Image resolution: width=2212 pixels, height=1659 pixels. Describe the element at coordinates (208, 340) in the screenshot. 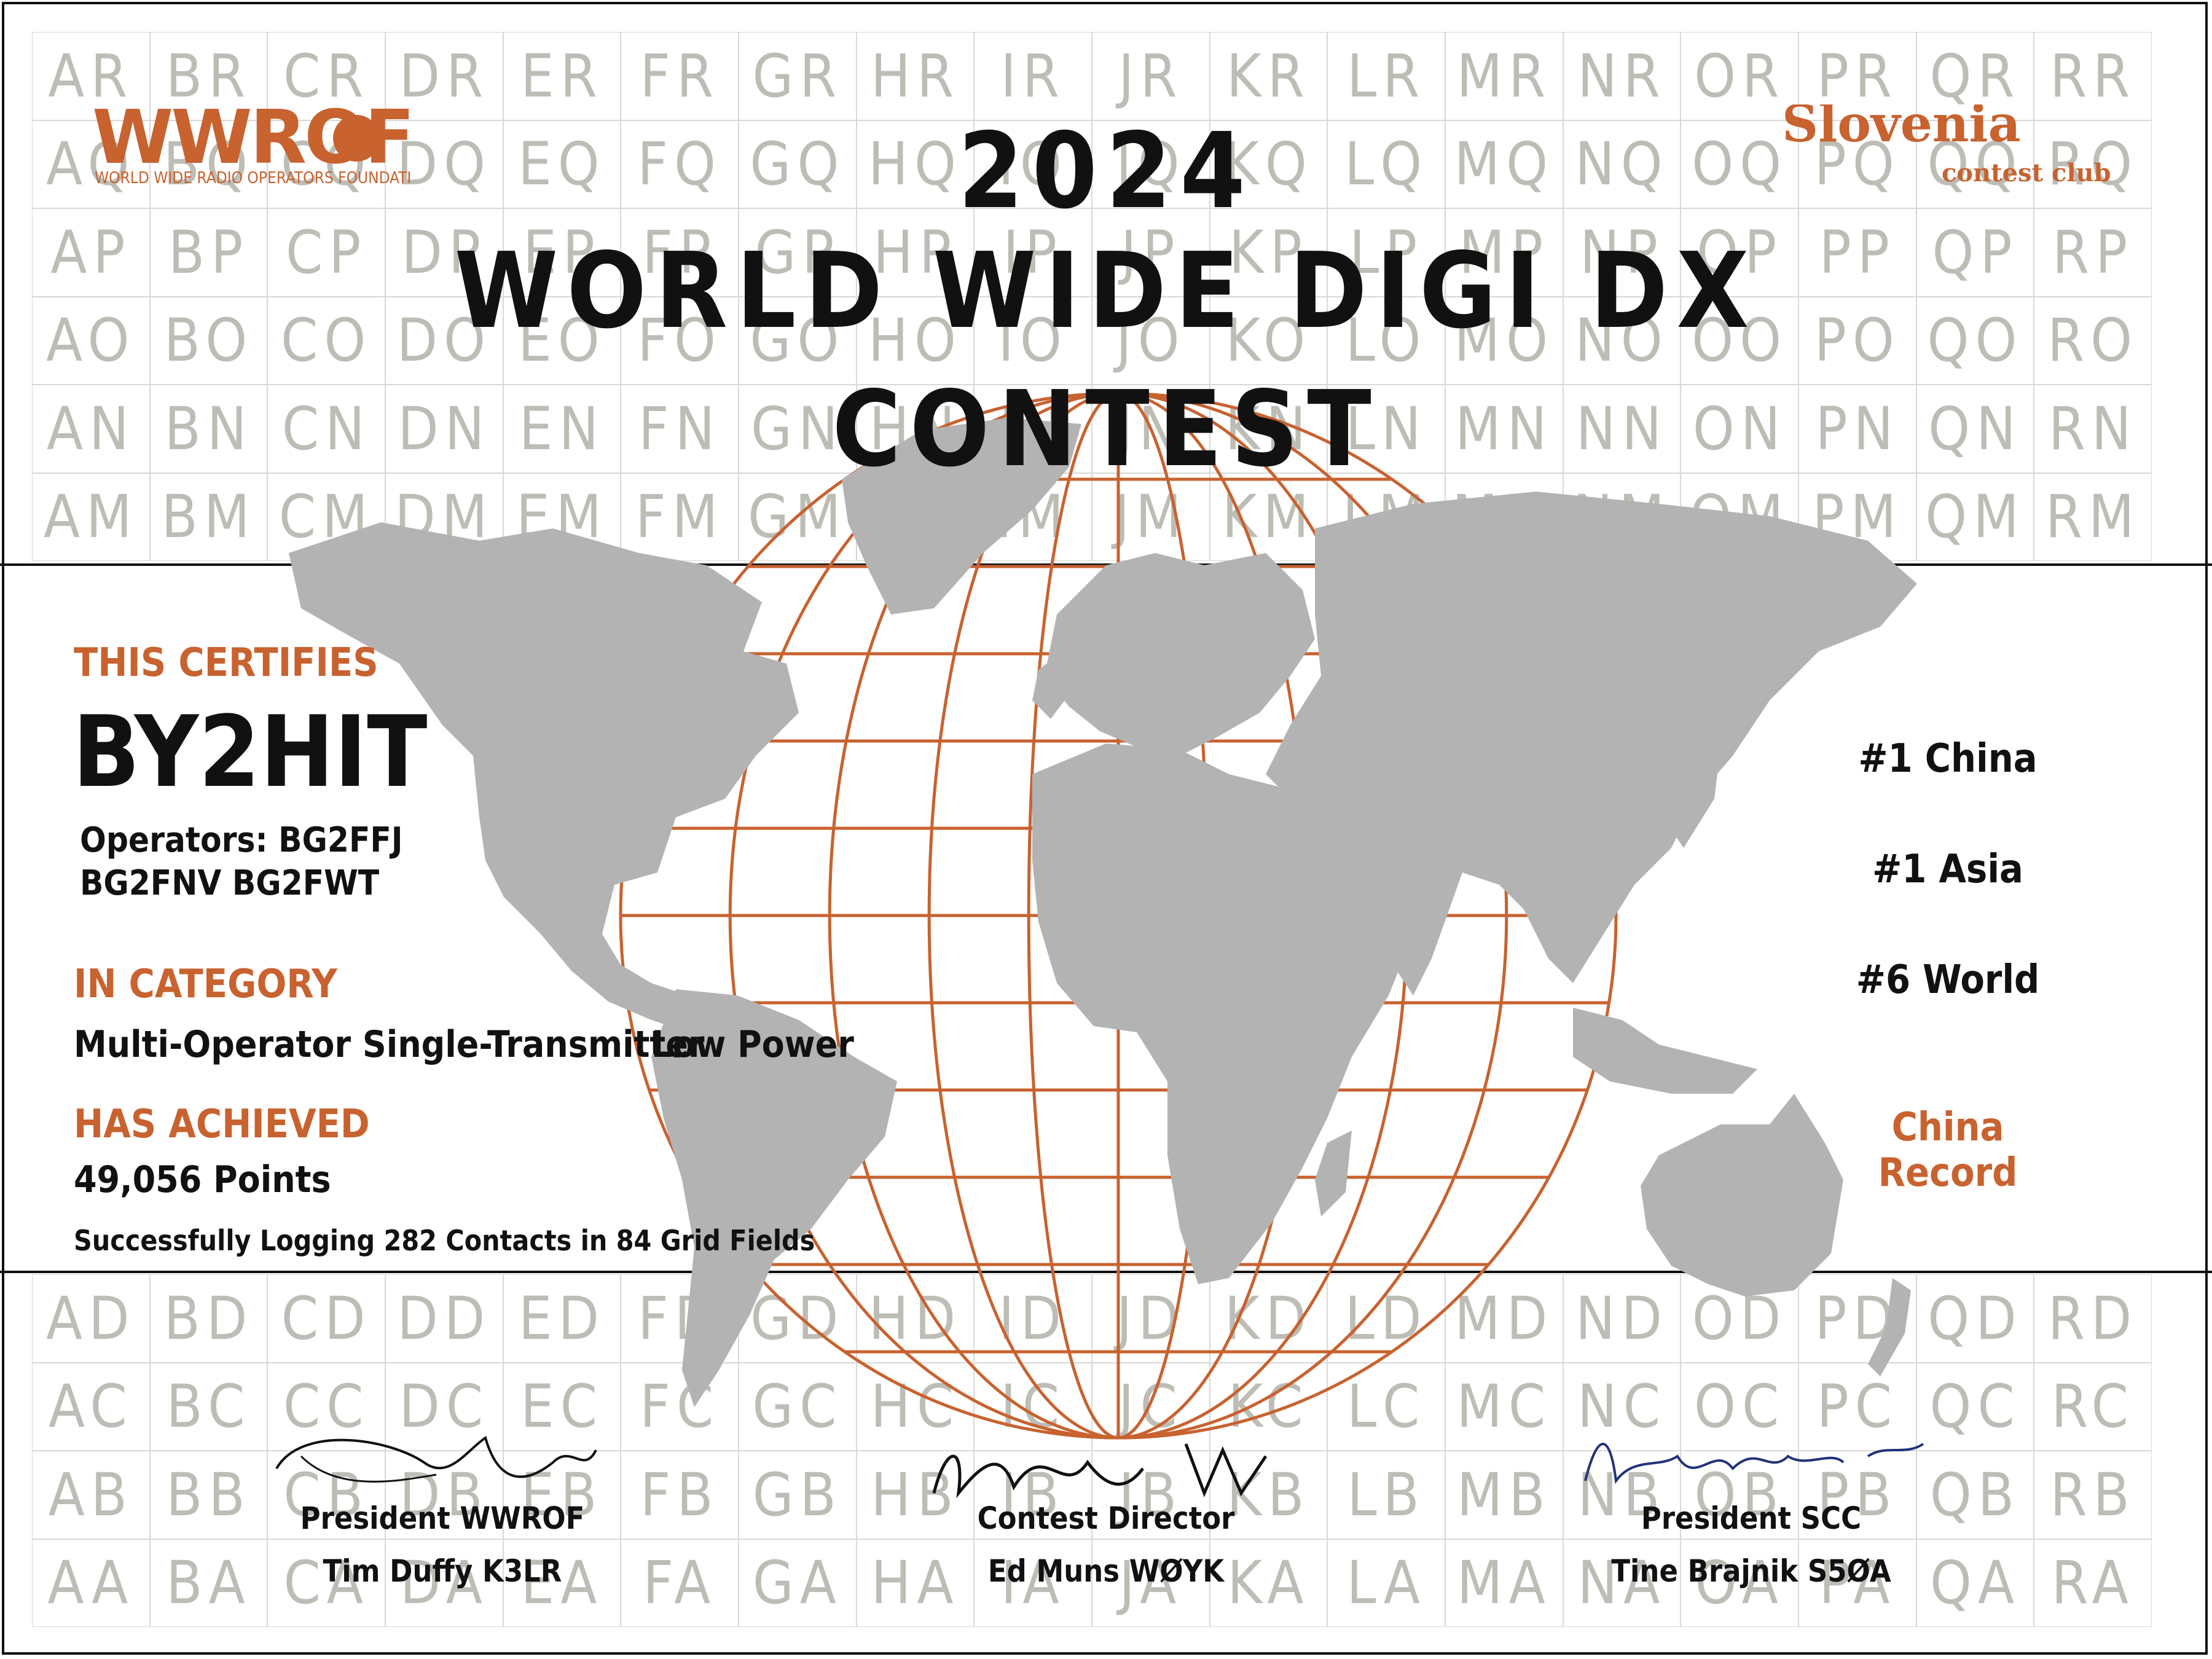

I see `grid-field-label: BO` at that location.